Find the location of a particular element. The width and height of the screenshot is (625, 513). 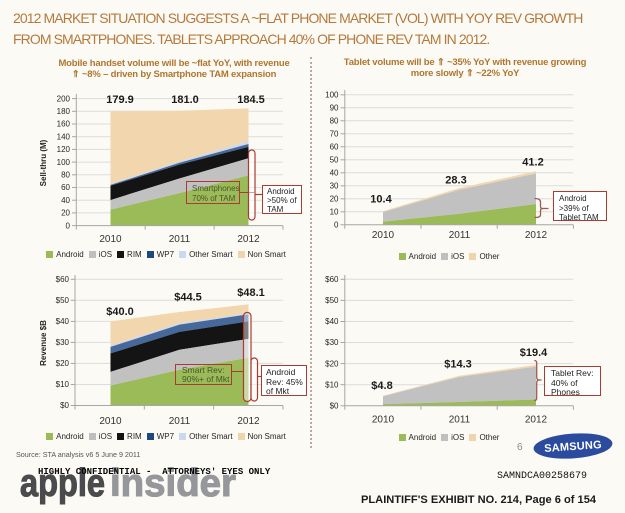

svg-text: 10.4 is located at coordinates (381, 200).